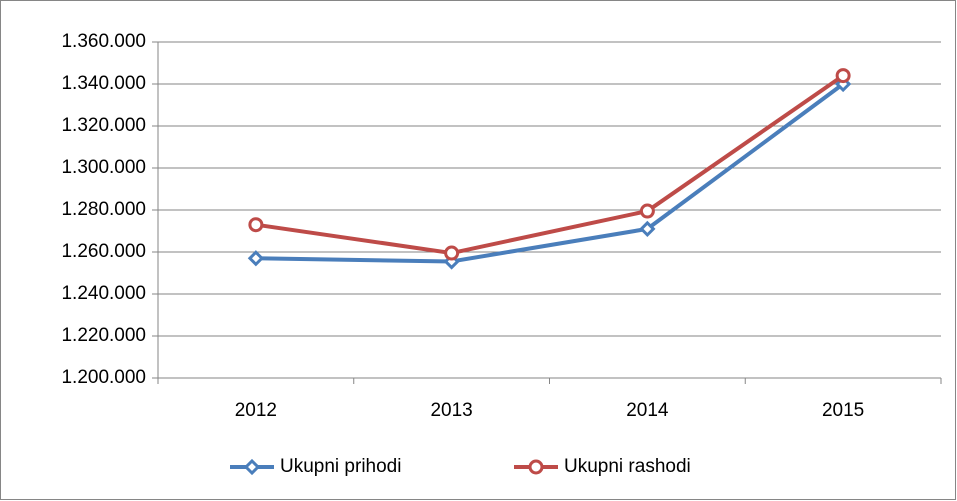  What do you see at coordinates (843, 410) in the screenshot?
I see `x-tick-label: 2015` at bounding box center [843, 410].